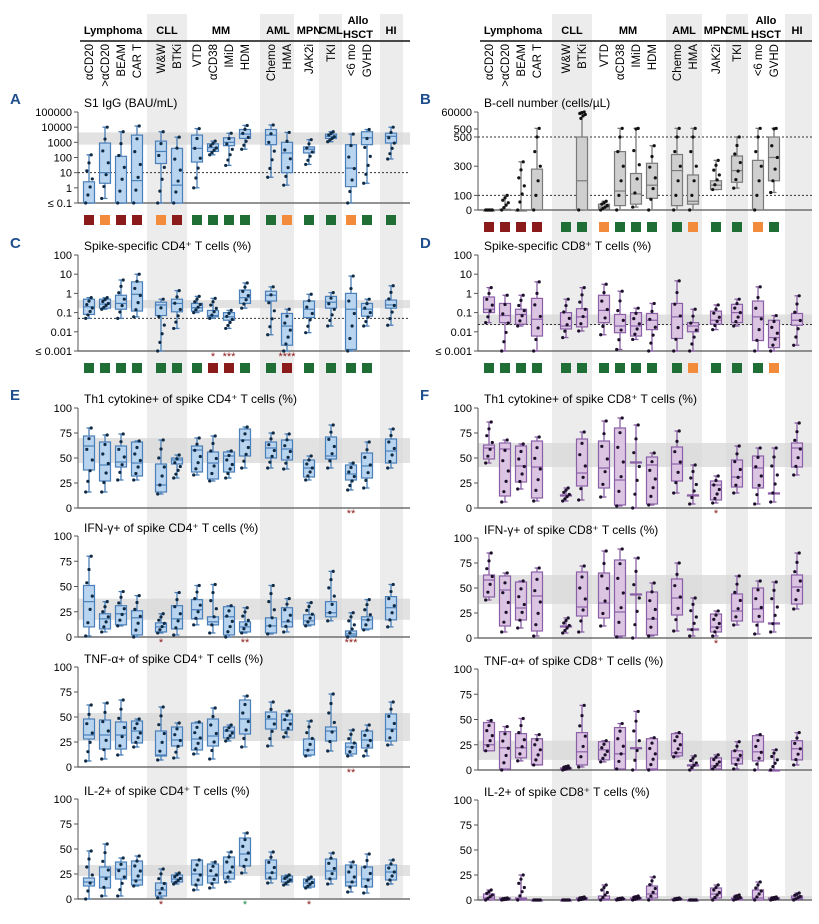 This screenshot has width=819, height=924. Describe the element at coordinates (590, 399) in the screenshot. I see `panel-title: Th1 cytokine+ of spike CD8⁺ T cells (%)` at that location.